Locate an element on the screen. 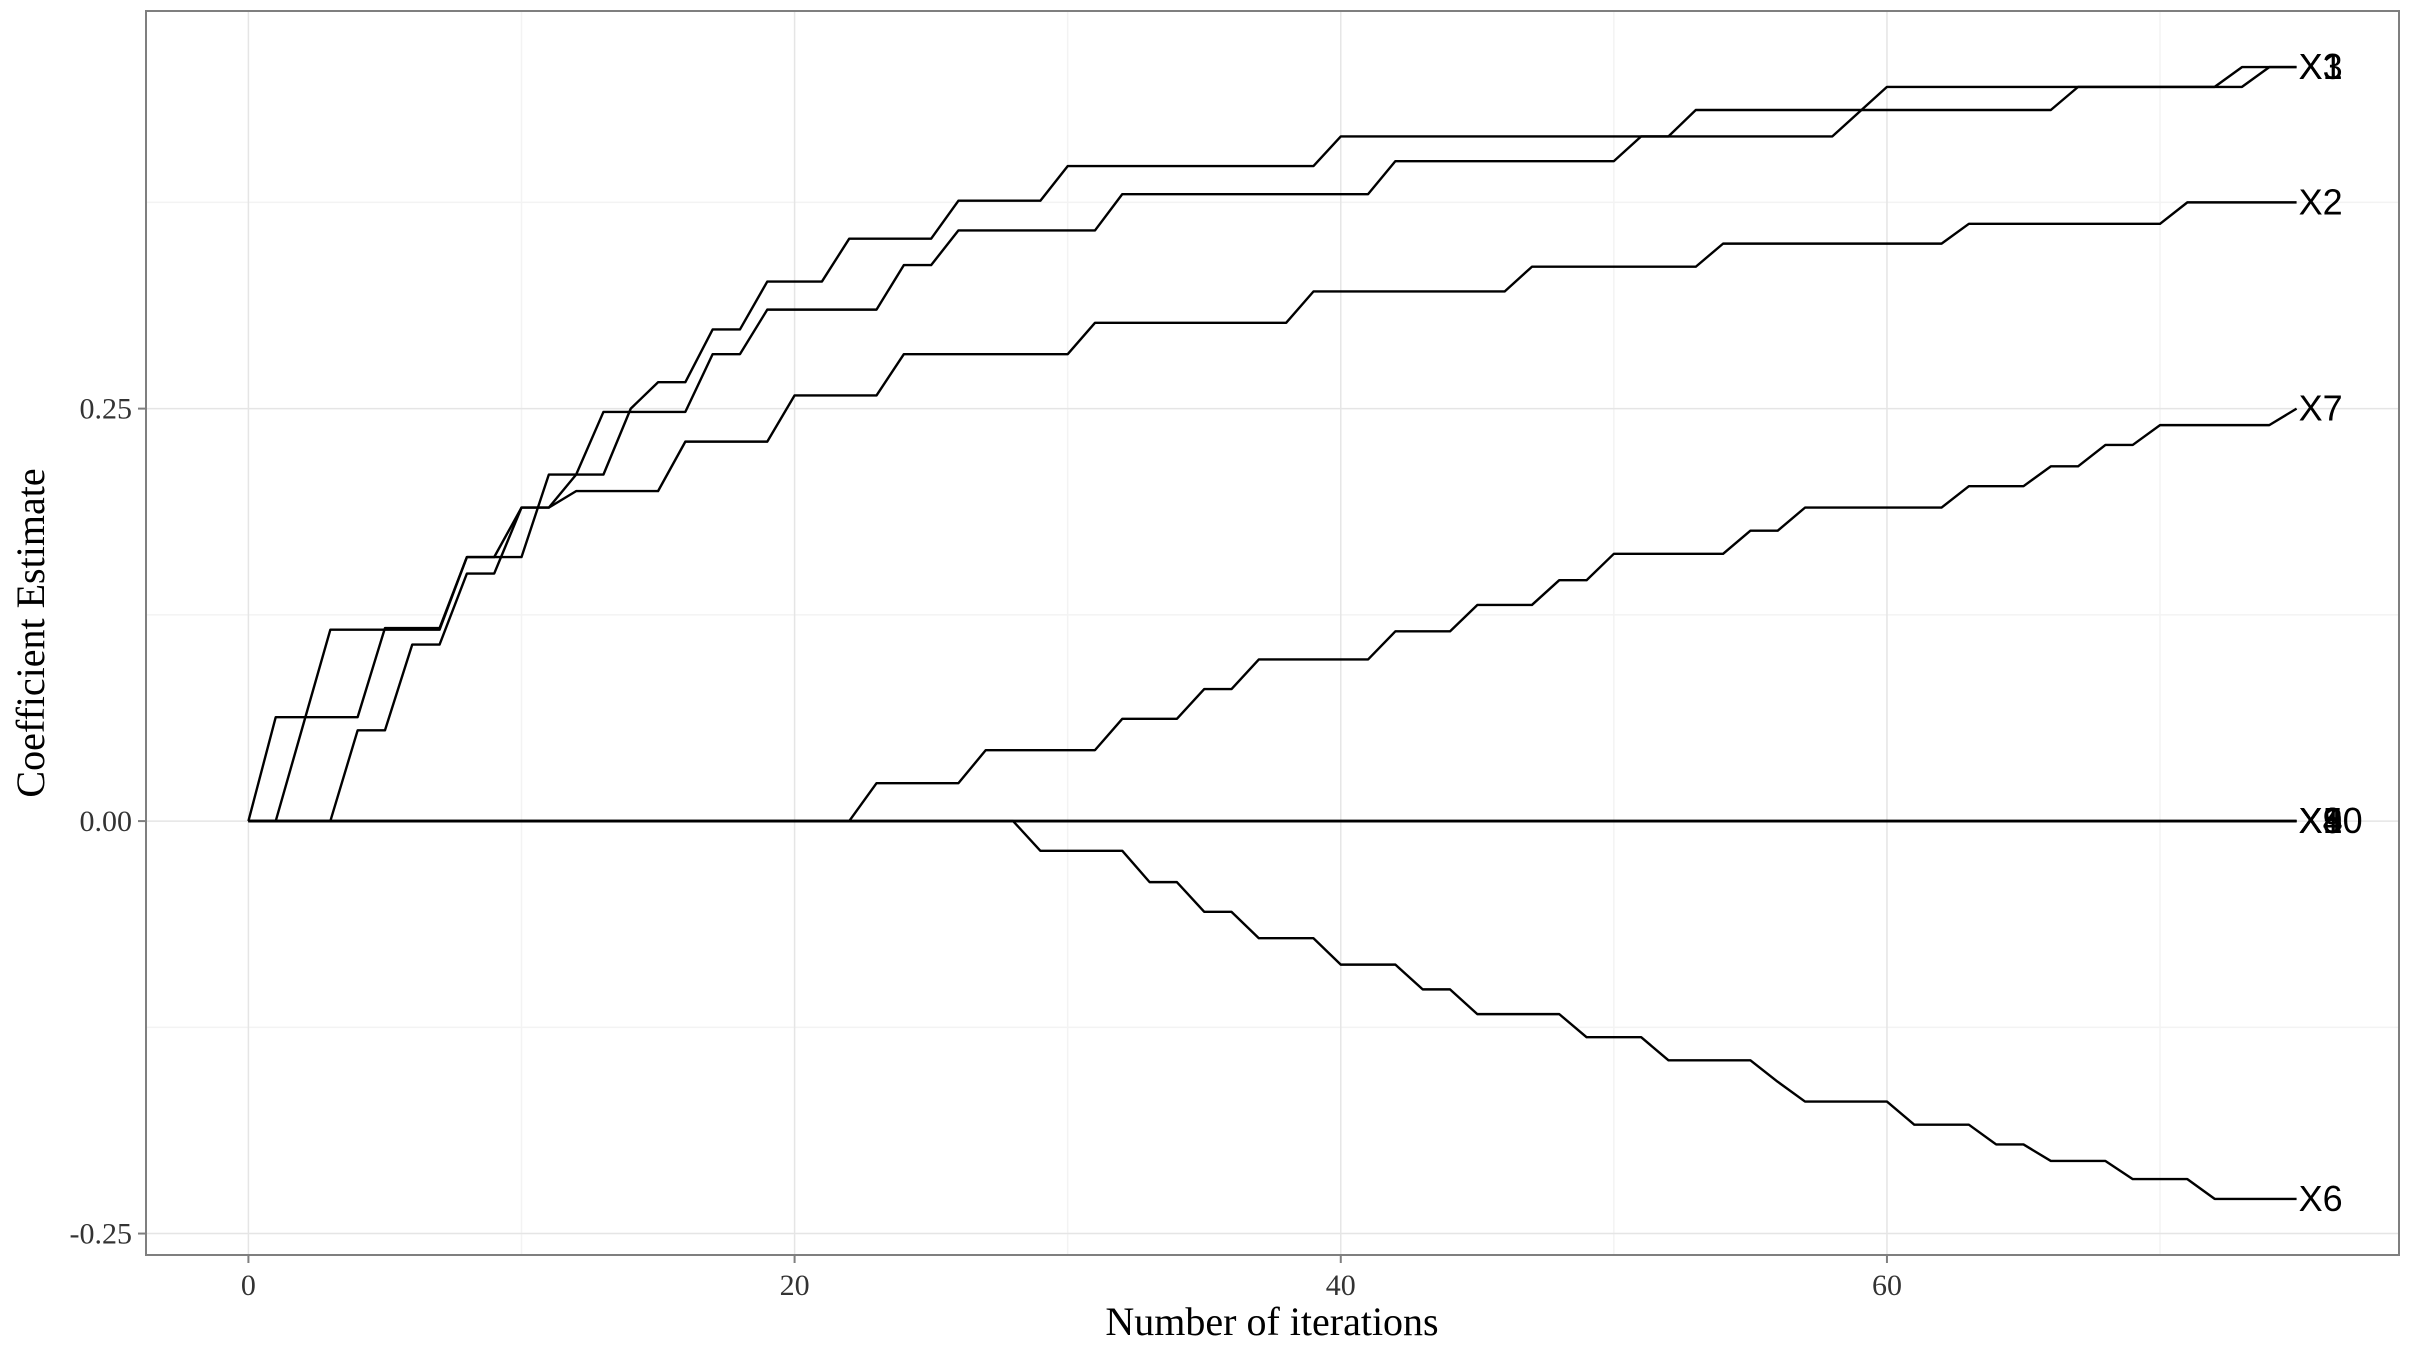 This screenshot has height=1350, width=2414. y-tick-label: -0.25 is located at coordinates (101, 1234).